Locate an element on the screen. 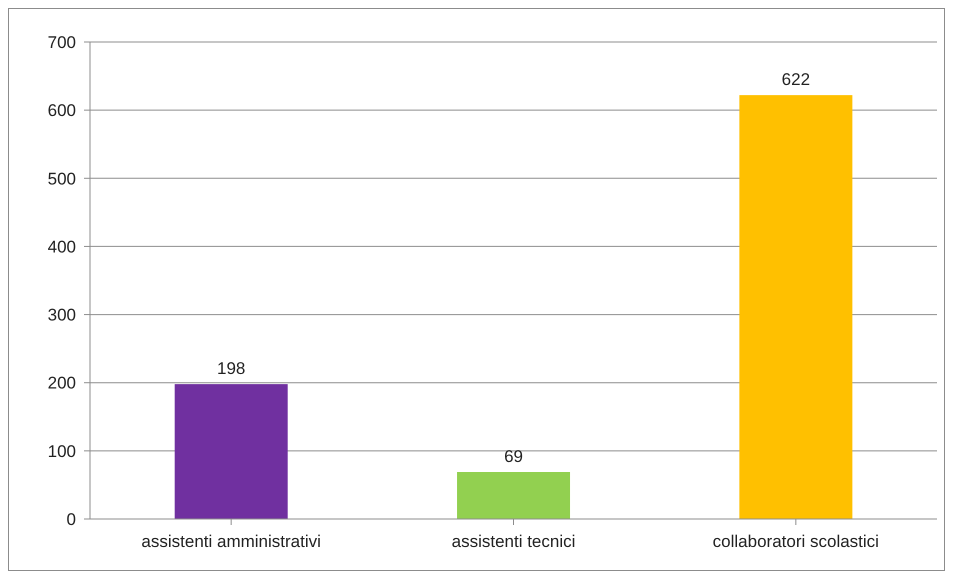 The image size is (953, 579). y-tick-label: 400 is located at coordinates (62, 246).